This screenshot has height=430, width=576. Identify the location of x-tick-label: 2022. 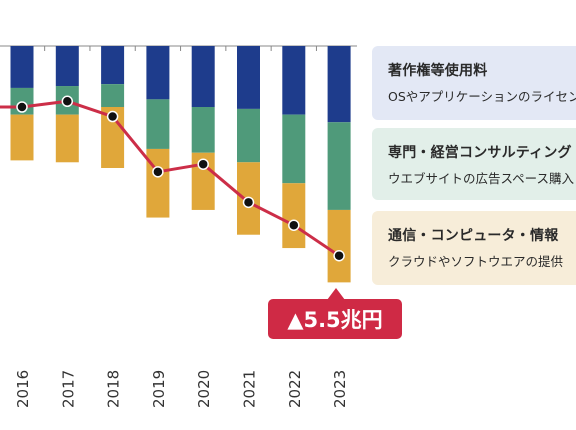
(295, 389).